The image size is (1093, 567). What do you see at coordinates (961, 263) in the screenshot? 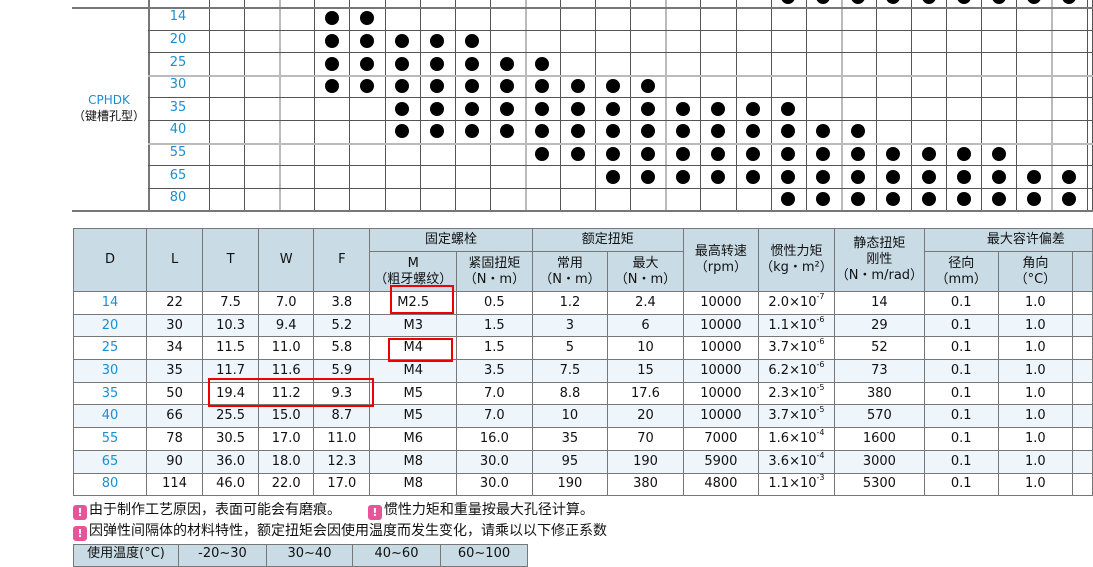
I see `radial-title: 径向` at bounding box center [961, 263].